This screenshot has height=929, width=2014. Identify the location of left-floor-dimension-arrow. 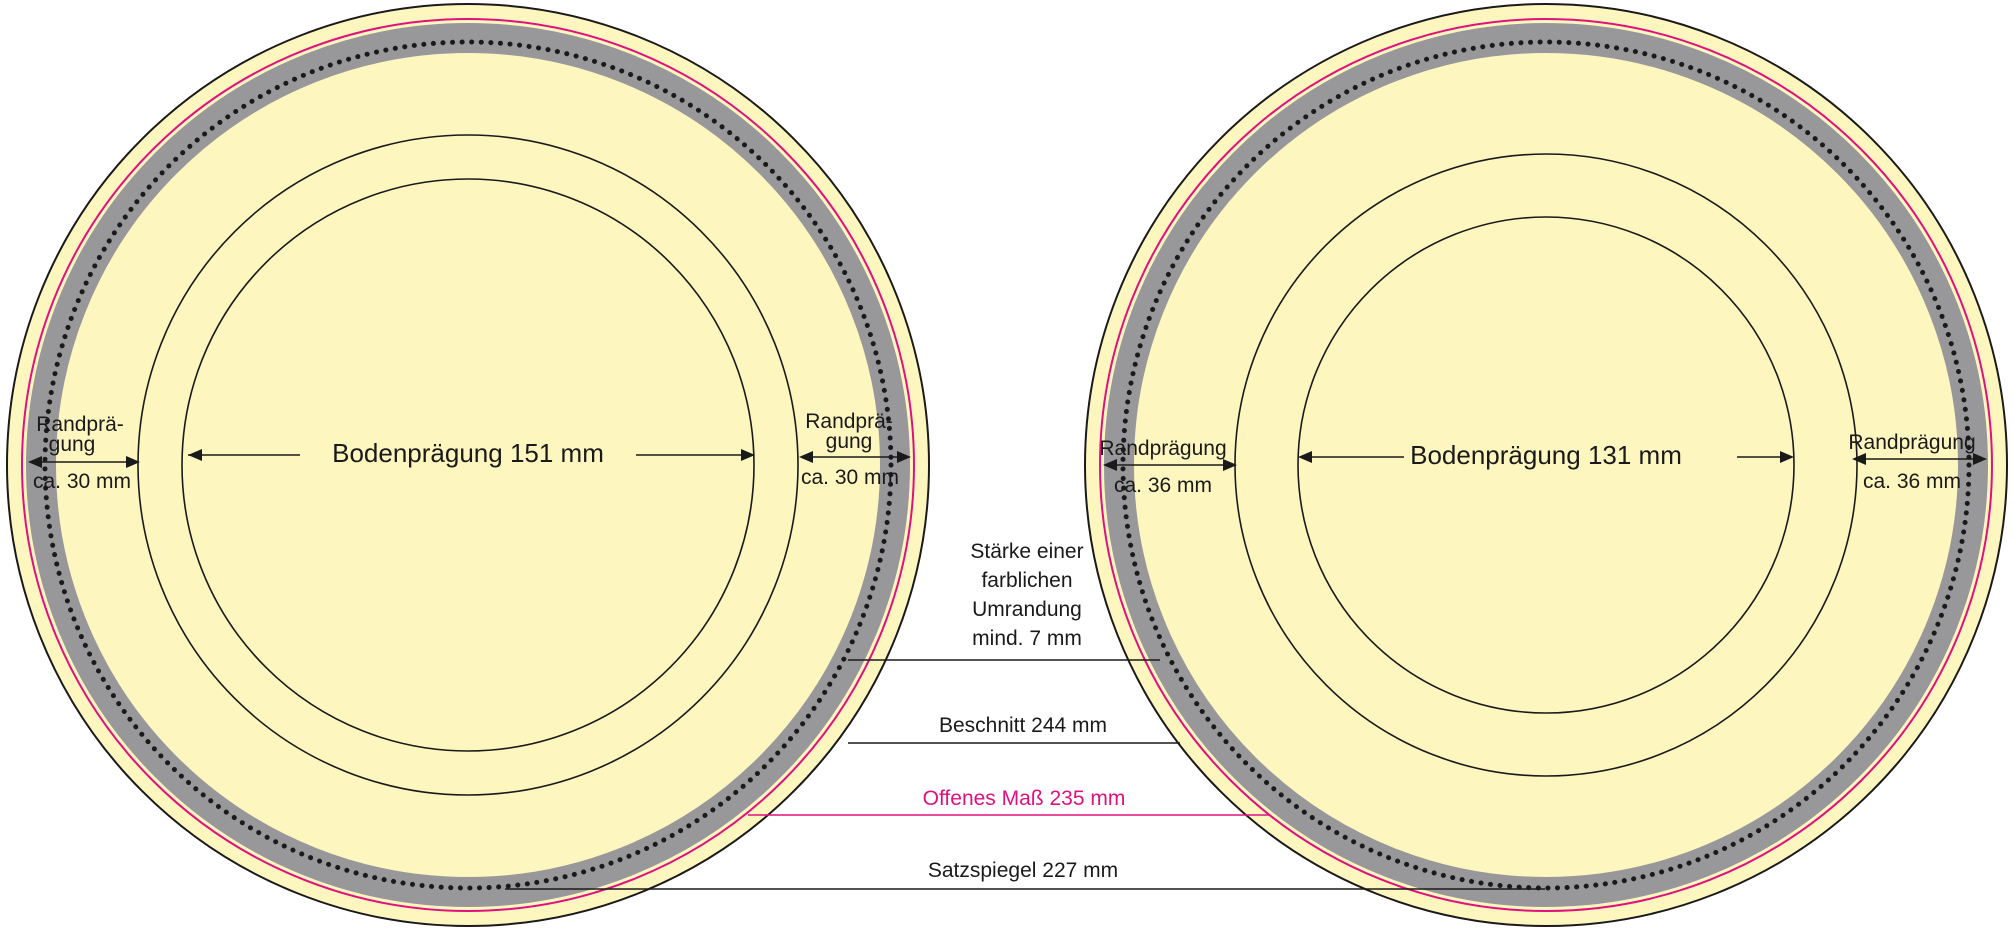
(471, 455).